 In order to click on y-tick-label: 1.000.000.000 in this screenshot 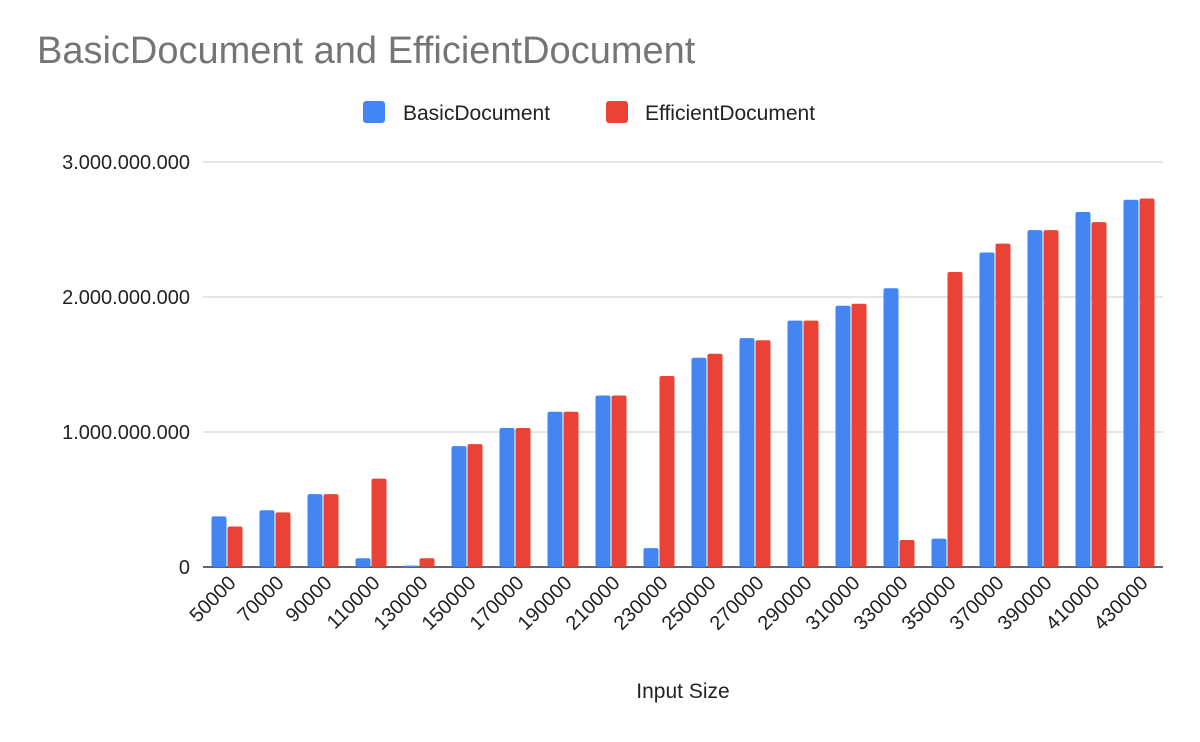, I will do `click(126, 433)`.